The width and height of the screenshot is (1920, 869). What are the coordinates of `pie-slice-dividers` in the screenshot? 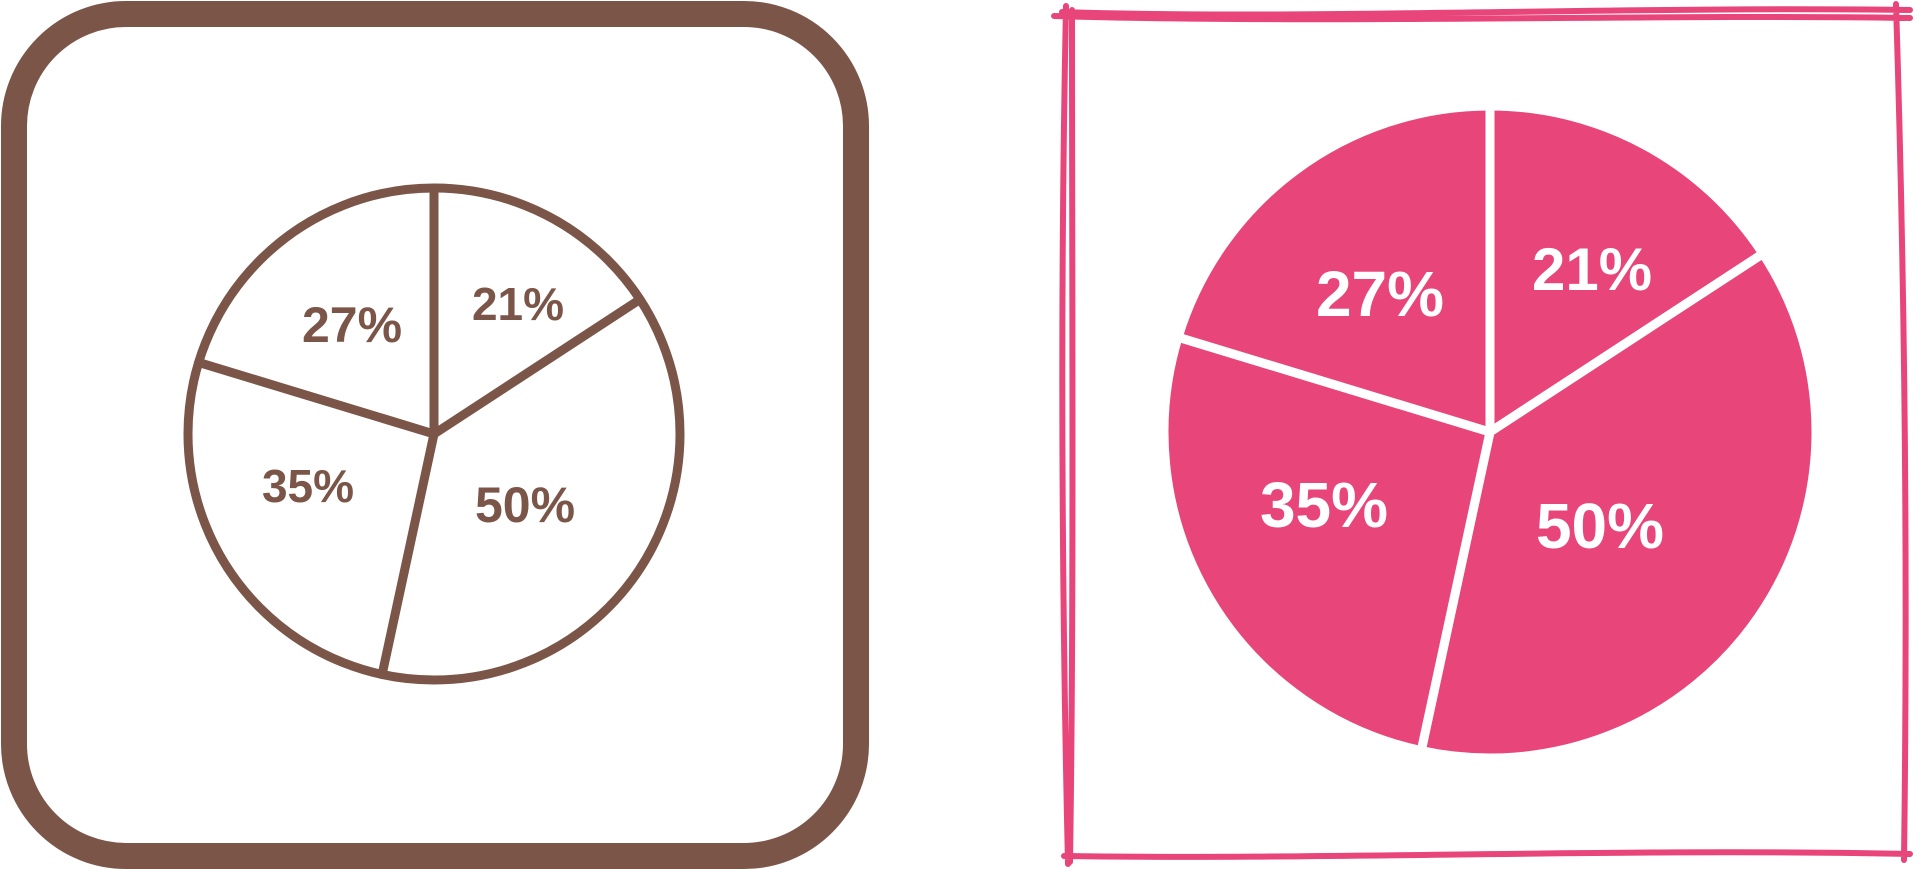 It's located at (419, 431).